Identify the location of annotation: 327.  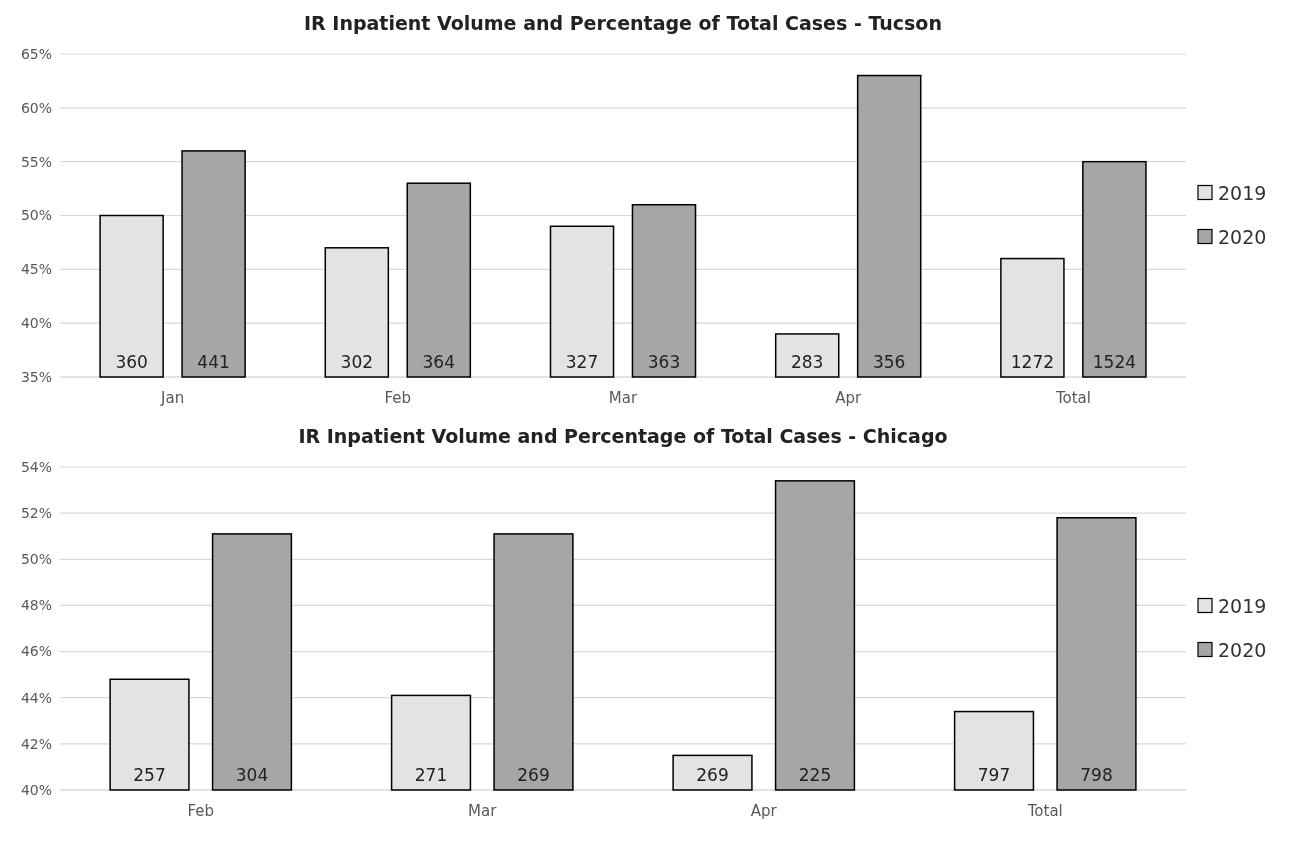
(582, 362).